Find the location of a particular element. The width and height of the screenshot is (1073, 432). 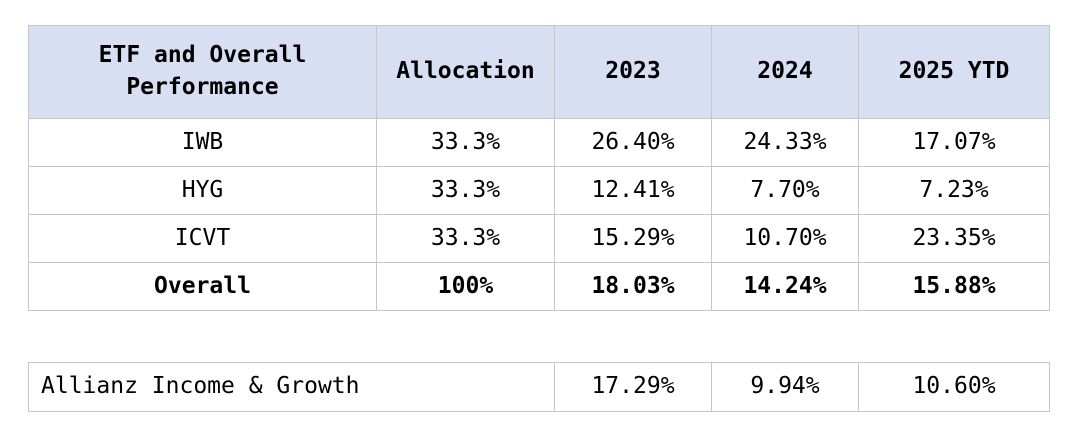

overall-label-cell: Overall is located at coordinates (202, 286).